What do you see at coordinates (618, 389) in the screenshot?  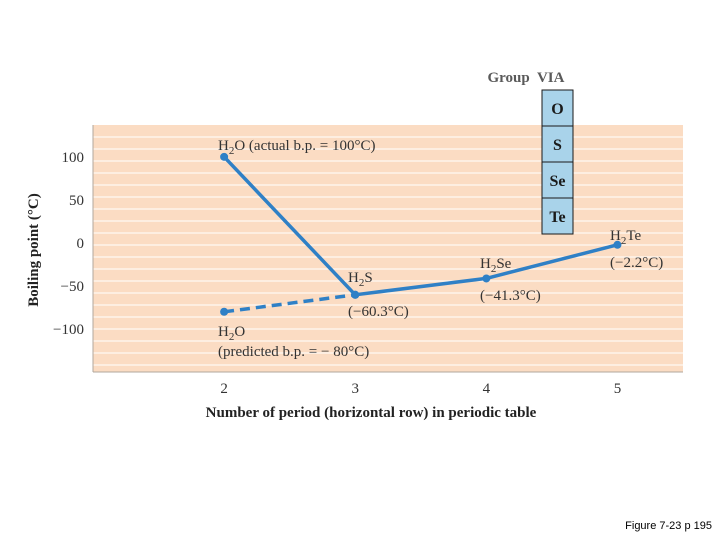 I see `x-tick-label: 5` at bounding box center [618, 389].